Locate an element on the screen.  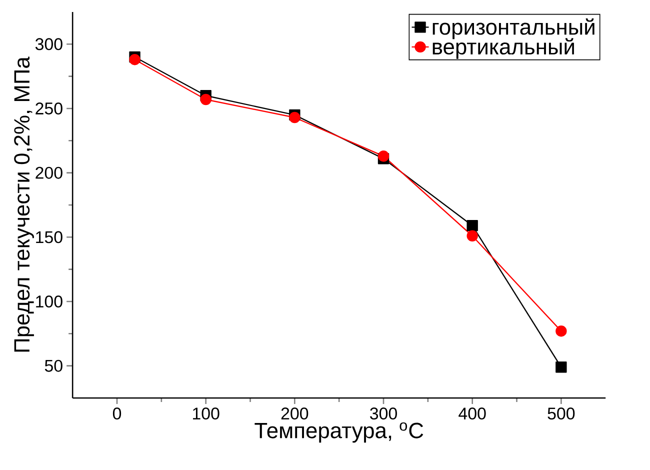
x-tick-label: 400 is located at coordinates (472, 414).